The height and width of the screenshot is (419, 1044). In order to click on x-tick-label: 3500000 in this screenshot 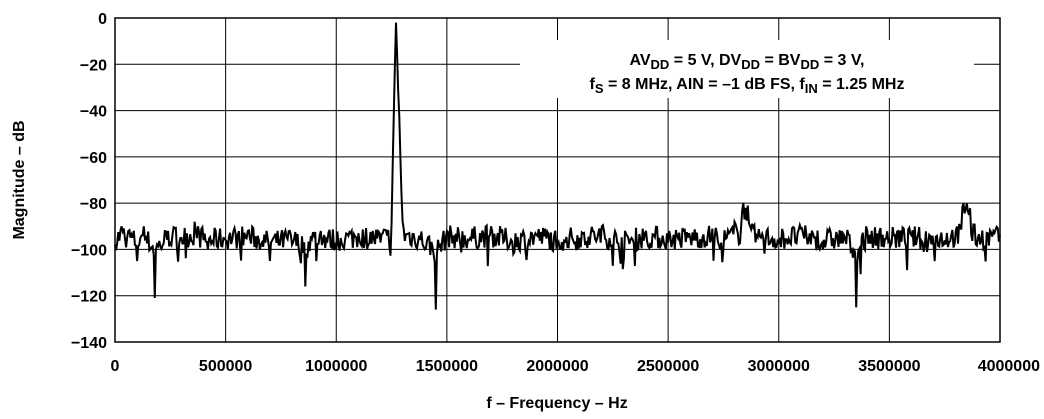, I will do `click(889, 366)`.